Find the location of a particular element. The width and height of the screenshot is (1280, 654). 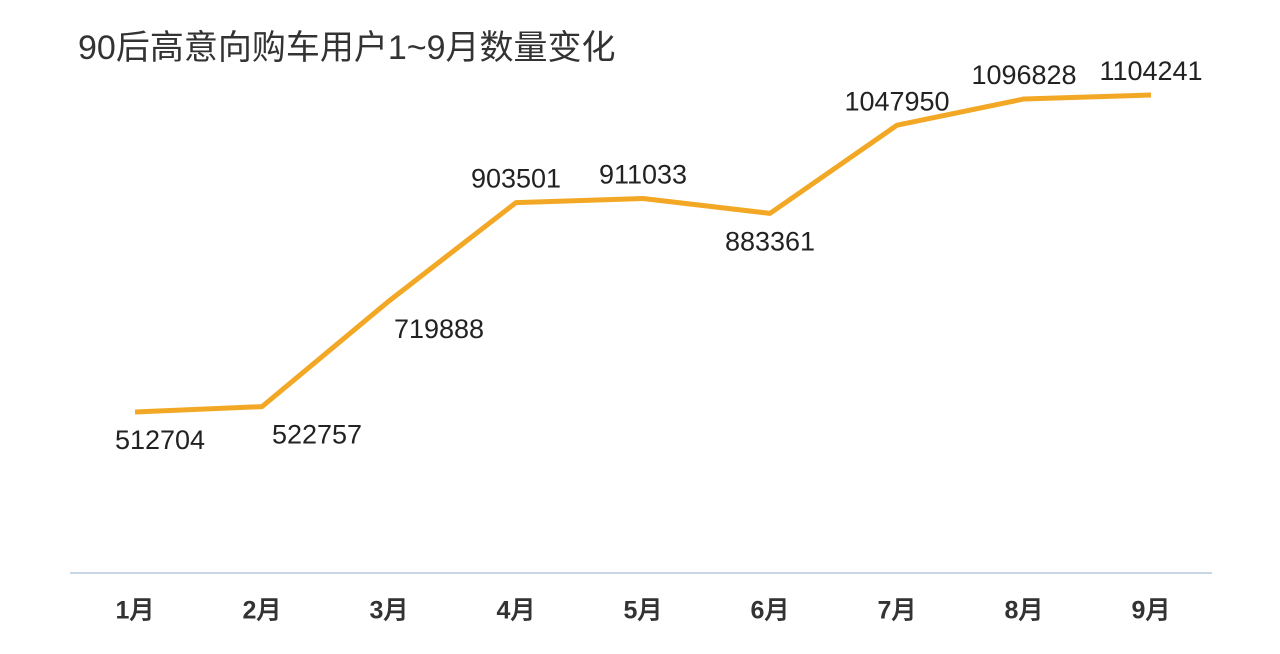

x-tick-label: 3月 is located at coordinates (389, 611).